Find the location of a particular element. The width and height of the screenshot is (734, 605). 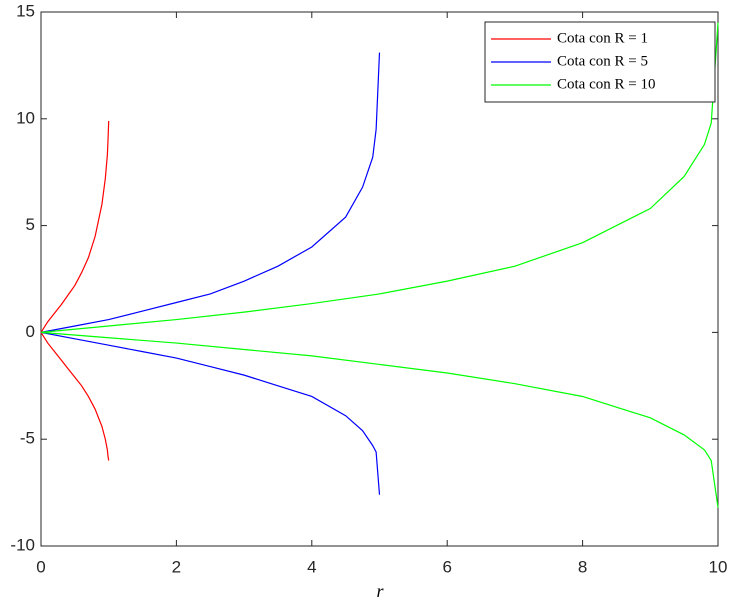

y-tick-label: 0 is located at coordinates (30, 331).